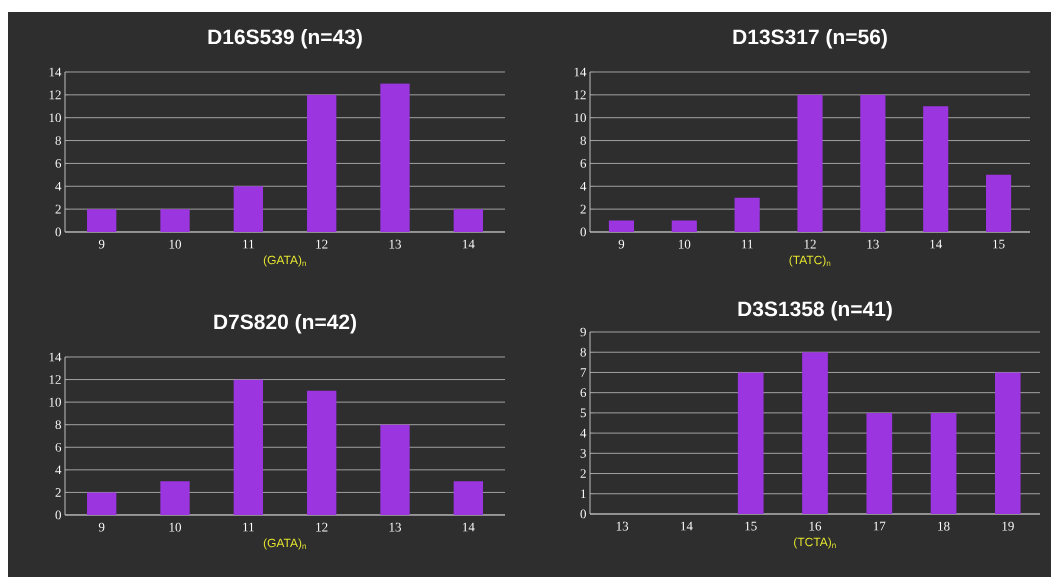 Image resolution: width=1051 pixels, height=577 pixels. What do you see at coordinates (285, 38) in the screenshot?
I see `chart-title: D16S539 (n=43)` at bounding box center [285, 38].